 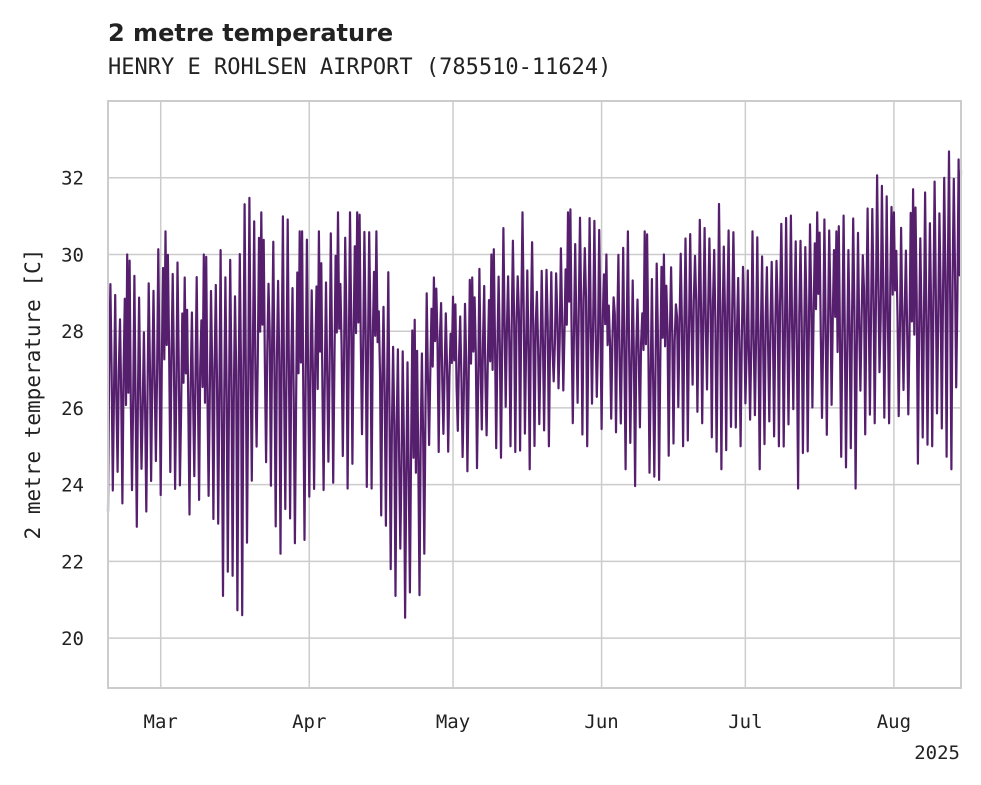 I want to click on chart-title: 2 metre temperature, so click(x=250, y=33).